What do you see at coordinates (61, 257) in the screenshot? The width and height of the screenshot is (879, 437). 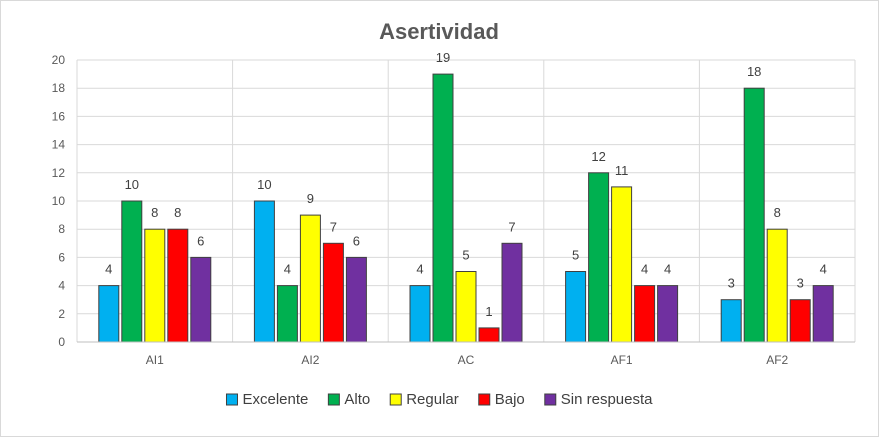 I see `y-tick-label: 6` at bounding box center [61, 257].